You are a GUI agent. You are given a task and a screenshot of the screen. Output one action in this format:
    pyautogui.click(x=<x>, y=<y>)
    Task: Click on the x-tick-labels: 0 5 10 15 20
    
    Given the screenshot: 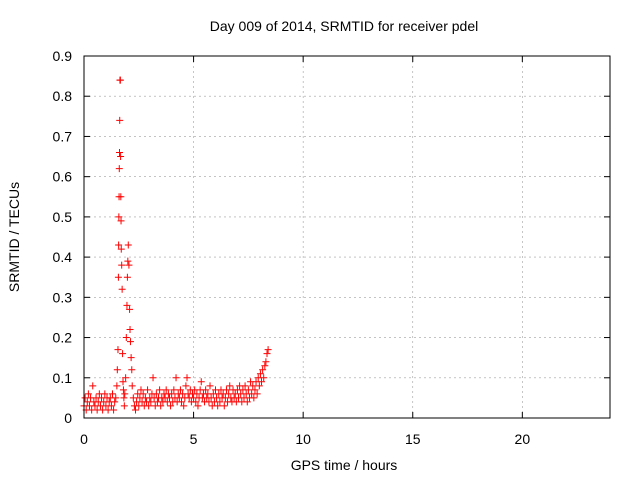 What is the action you would take?
    pyautogui.click(x=305, y=439)
    